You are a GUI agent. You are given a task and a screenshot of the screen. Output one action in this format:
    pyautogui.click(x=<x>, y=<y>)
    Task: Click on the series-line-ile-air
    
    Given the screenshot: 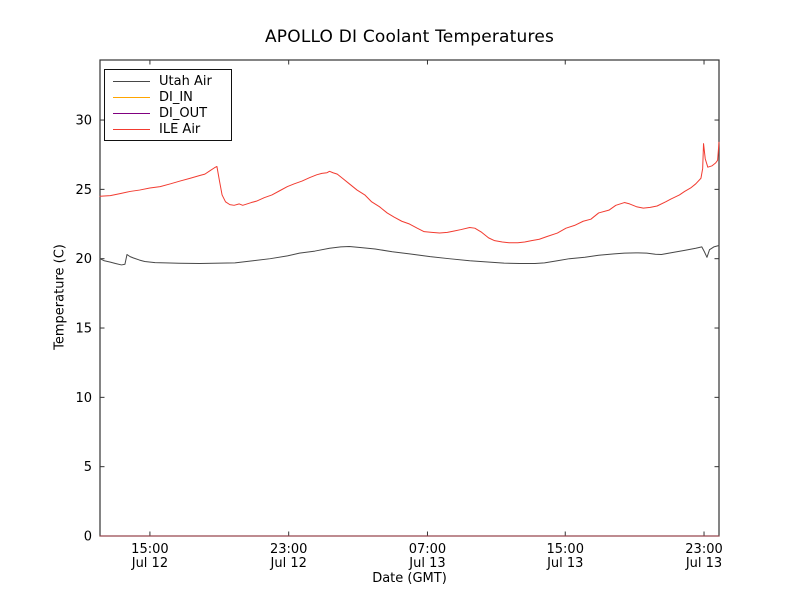 What is the action you would take?
    pyautogui.click(x=409, y=192)
    